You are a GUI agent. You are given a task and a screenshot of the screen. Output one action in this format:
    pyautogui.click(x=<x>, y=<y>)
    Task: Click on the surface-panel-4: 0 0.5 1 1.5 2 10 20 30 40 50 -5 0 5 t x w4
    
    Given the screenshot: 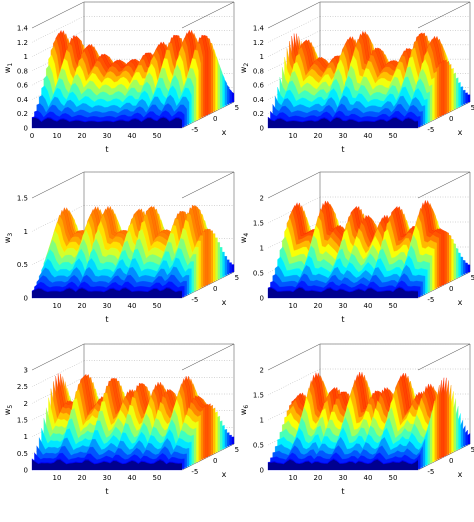 What is the action you would take?
    pyautogui.click(x=356, y=247)
    